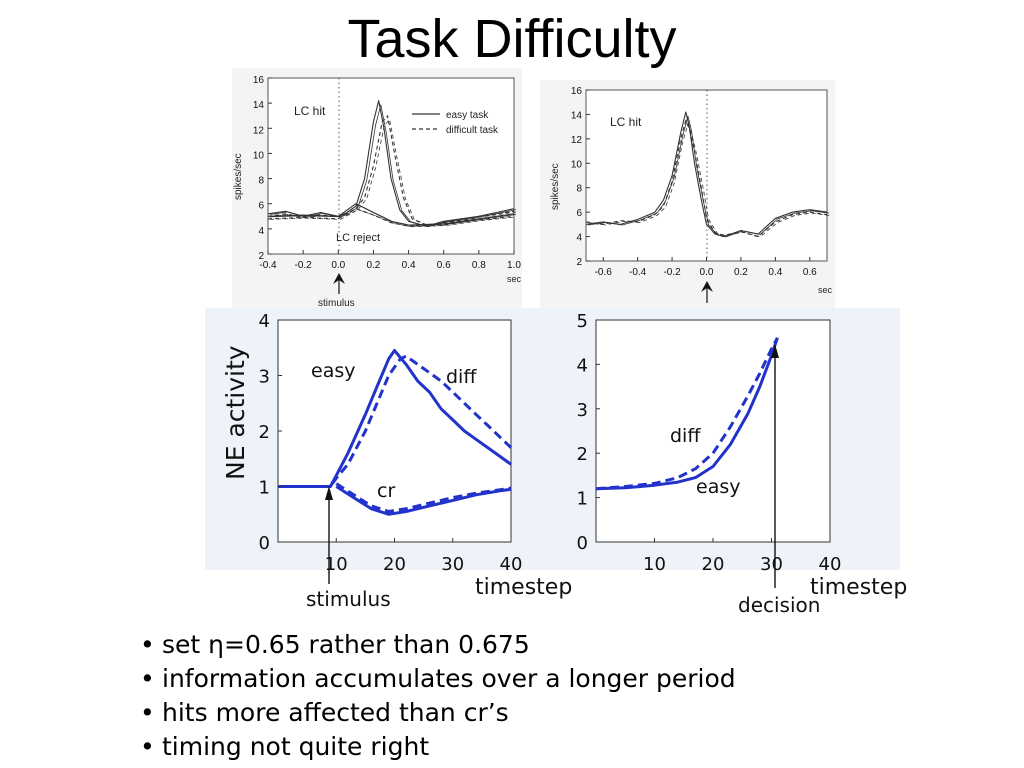 Image resolution: width=1024 pixels, height=768 pixels. What do you see at coordinates (310, 111) in the screenshot?
I see `annotation-lc-hit: LC hit` at bounding box center [310, 111].